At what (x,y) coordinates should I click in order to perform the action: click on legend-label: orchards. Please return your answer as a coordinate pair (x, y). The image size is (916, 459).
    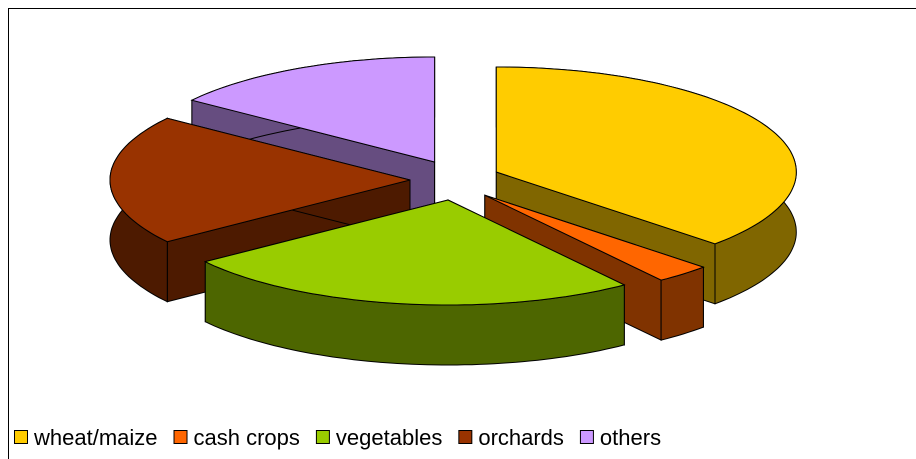
    Looking at the image, I should click on (521, 437).